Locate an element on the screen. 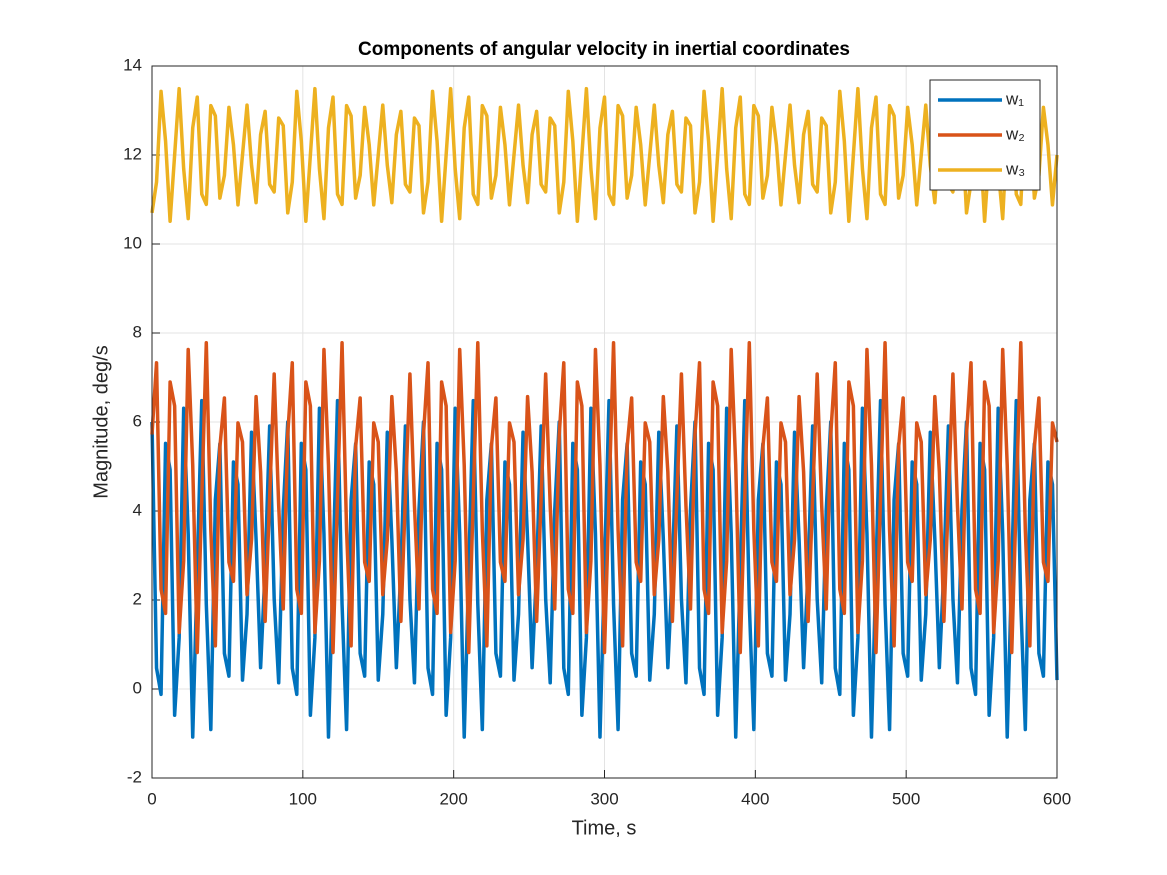 This screenshot has height=875, width=1167. x-tick-label: 0 is located at coordinates (151, 798).